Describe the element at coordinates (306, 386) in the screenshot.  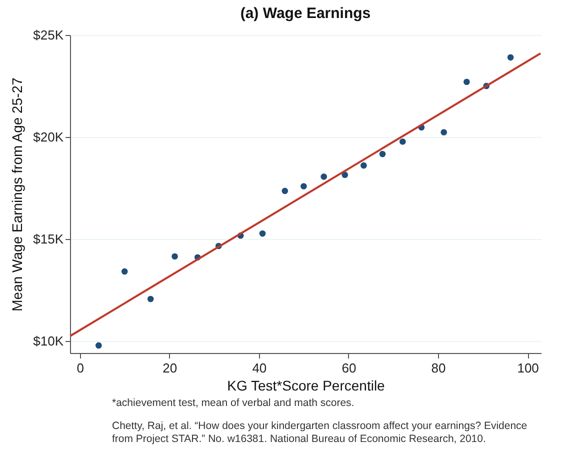
I see `x-axis-title: KG Test*Score Percentile` at that location.